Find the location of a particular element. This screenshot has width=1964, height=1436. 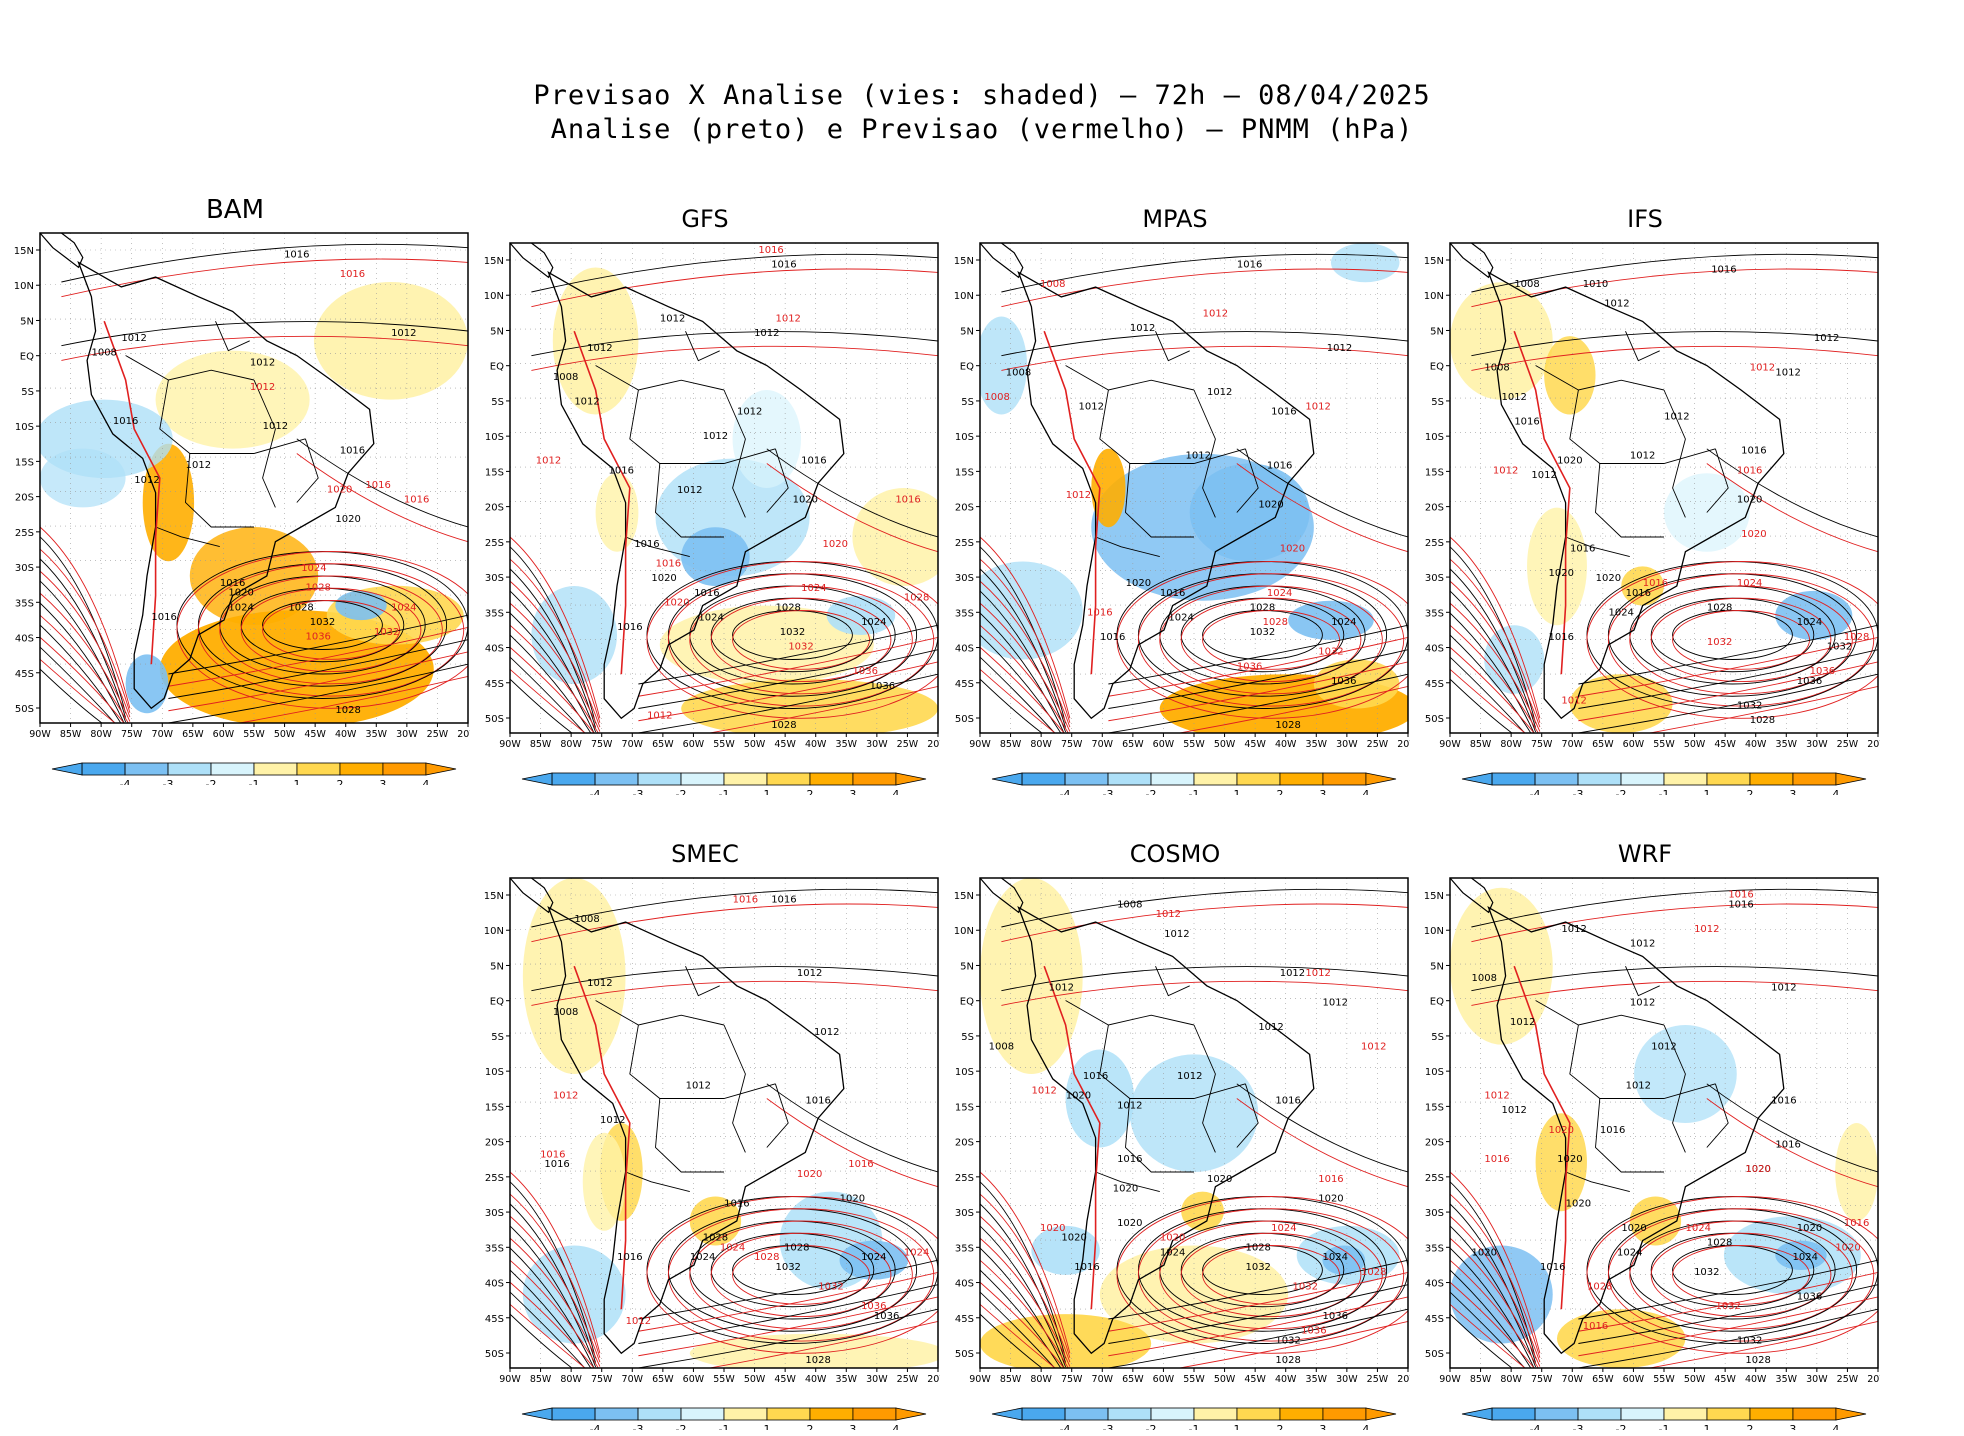

lat-label: 30S is located at coordinates (494, 1213).